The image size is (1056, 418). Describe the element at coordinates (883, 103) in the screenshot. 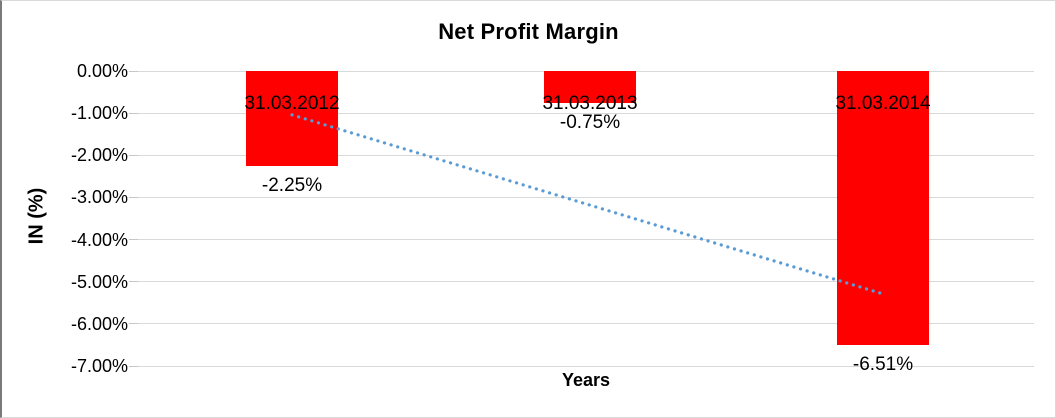

I see `category-label: 31.03.2014` at that location.